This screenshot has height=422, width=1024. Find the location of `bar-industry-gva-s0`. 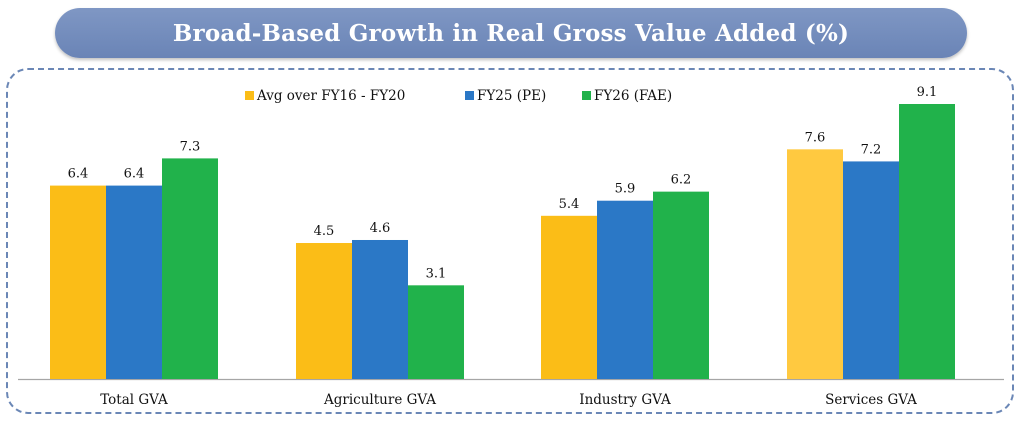

bar-industry-gva-s0 is located at coordinates (569, 297).